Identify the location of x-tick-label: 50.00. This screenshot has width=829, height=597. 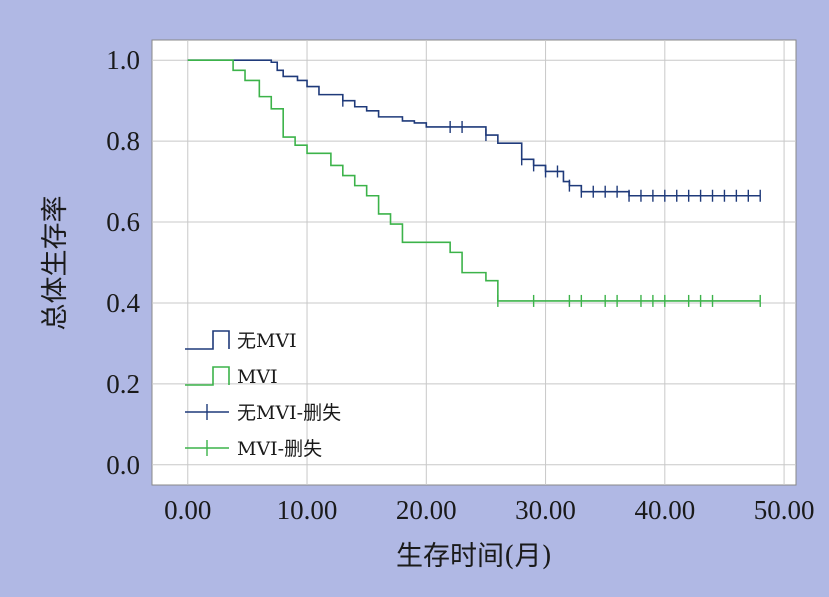
(784, 510).